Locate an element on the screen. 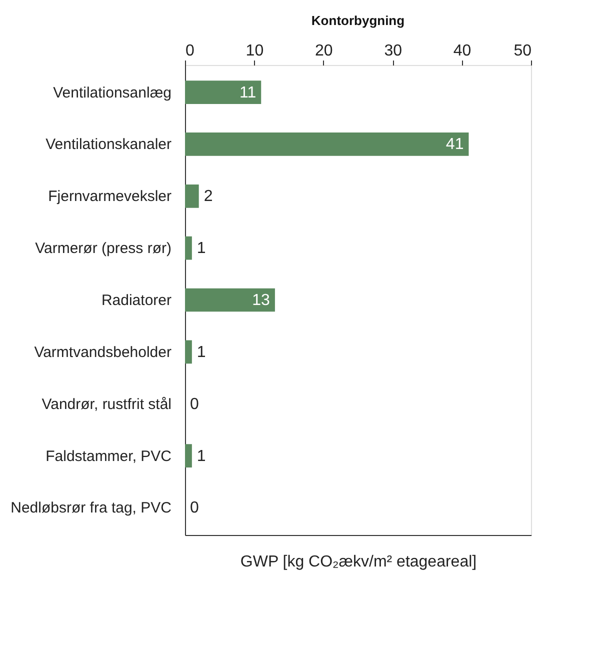  x-tick-label: 0 is located at coordinates (190, 51).